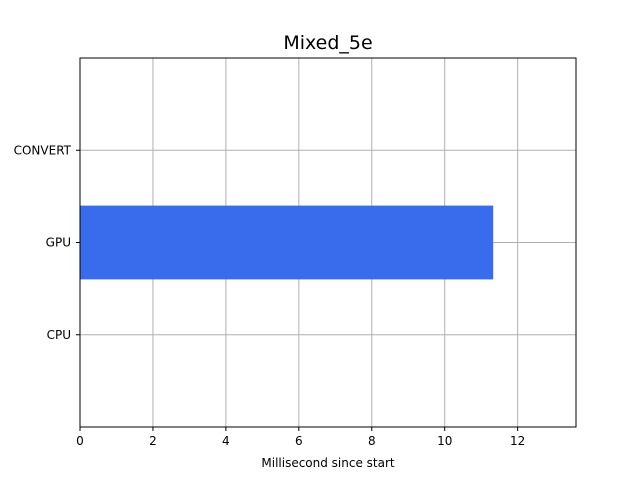 This screenshot has width=640, height=480. Describe the element at coordinates (372, 441) in the screenshot. I see `x-tick-label: 8` at that location.